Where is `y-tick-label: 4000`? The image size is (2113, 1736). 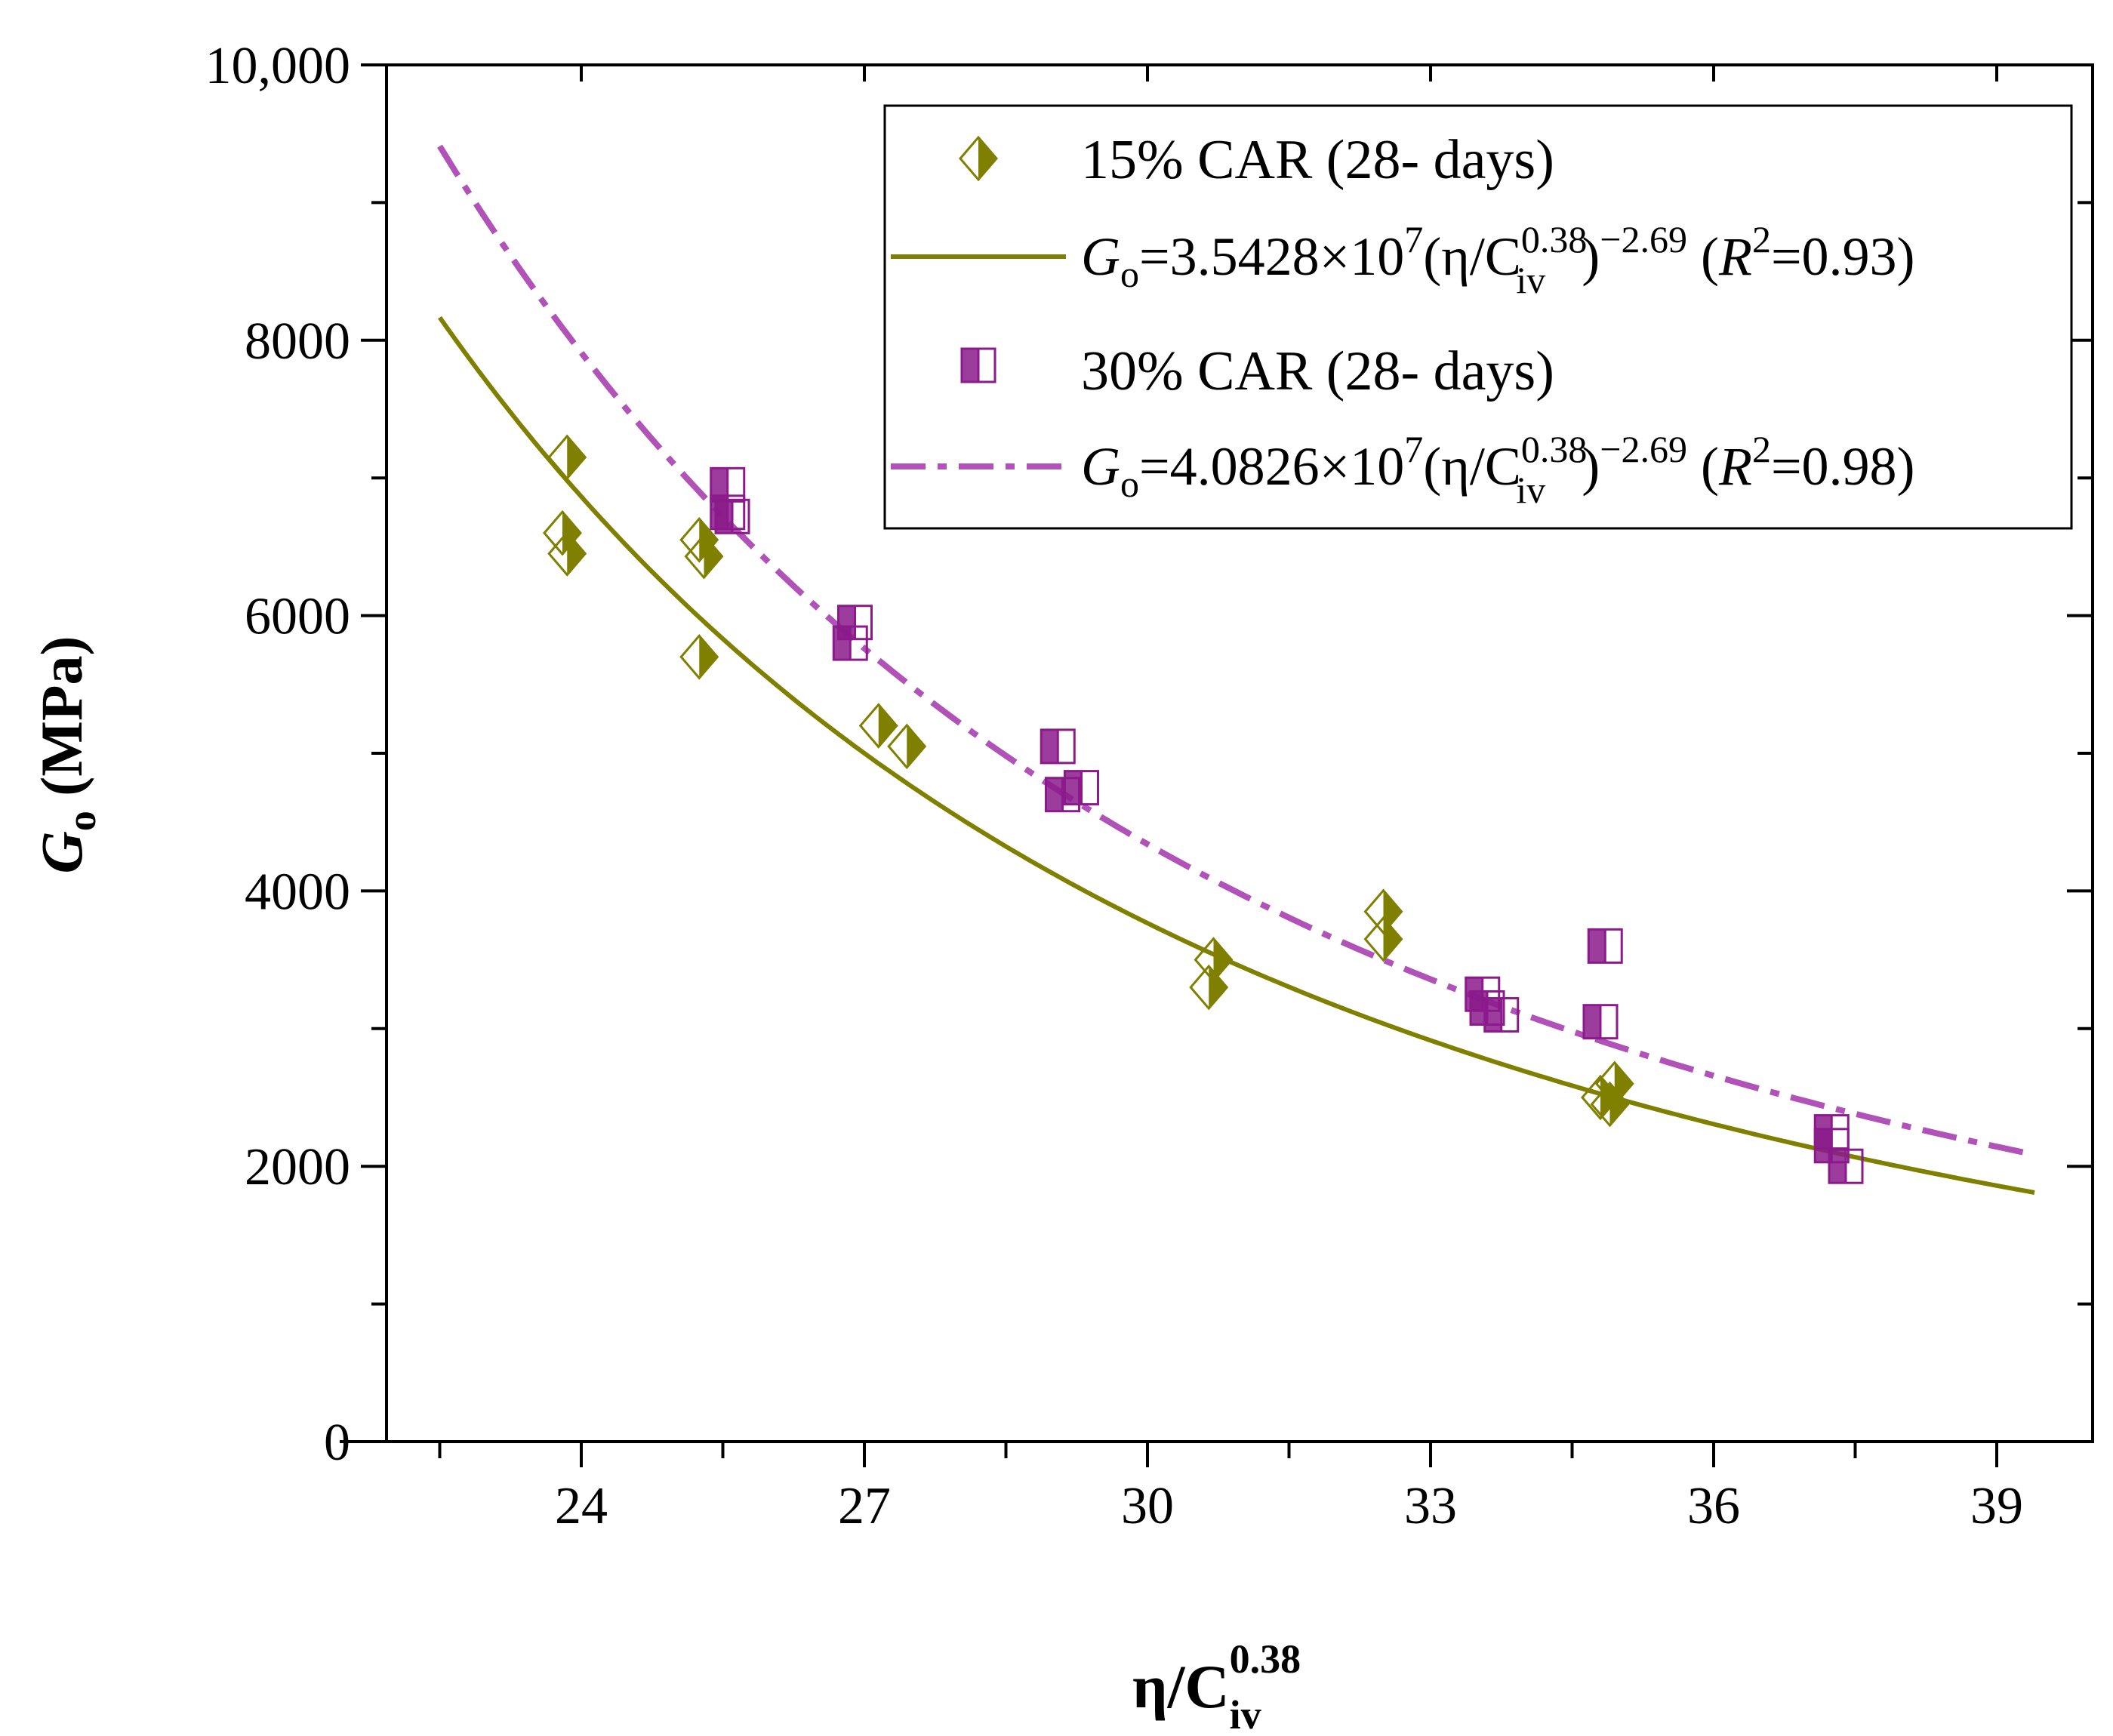
y-tick-label: 4000 is located at coordinates (297, 892).